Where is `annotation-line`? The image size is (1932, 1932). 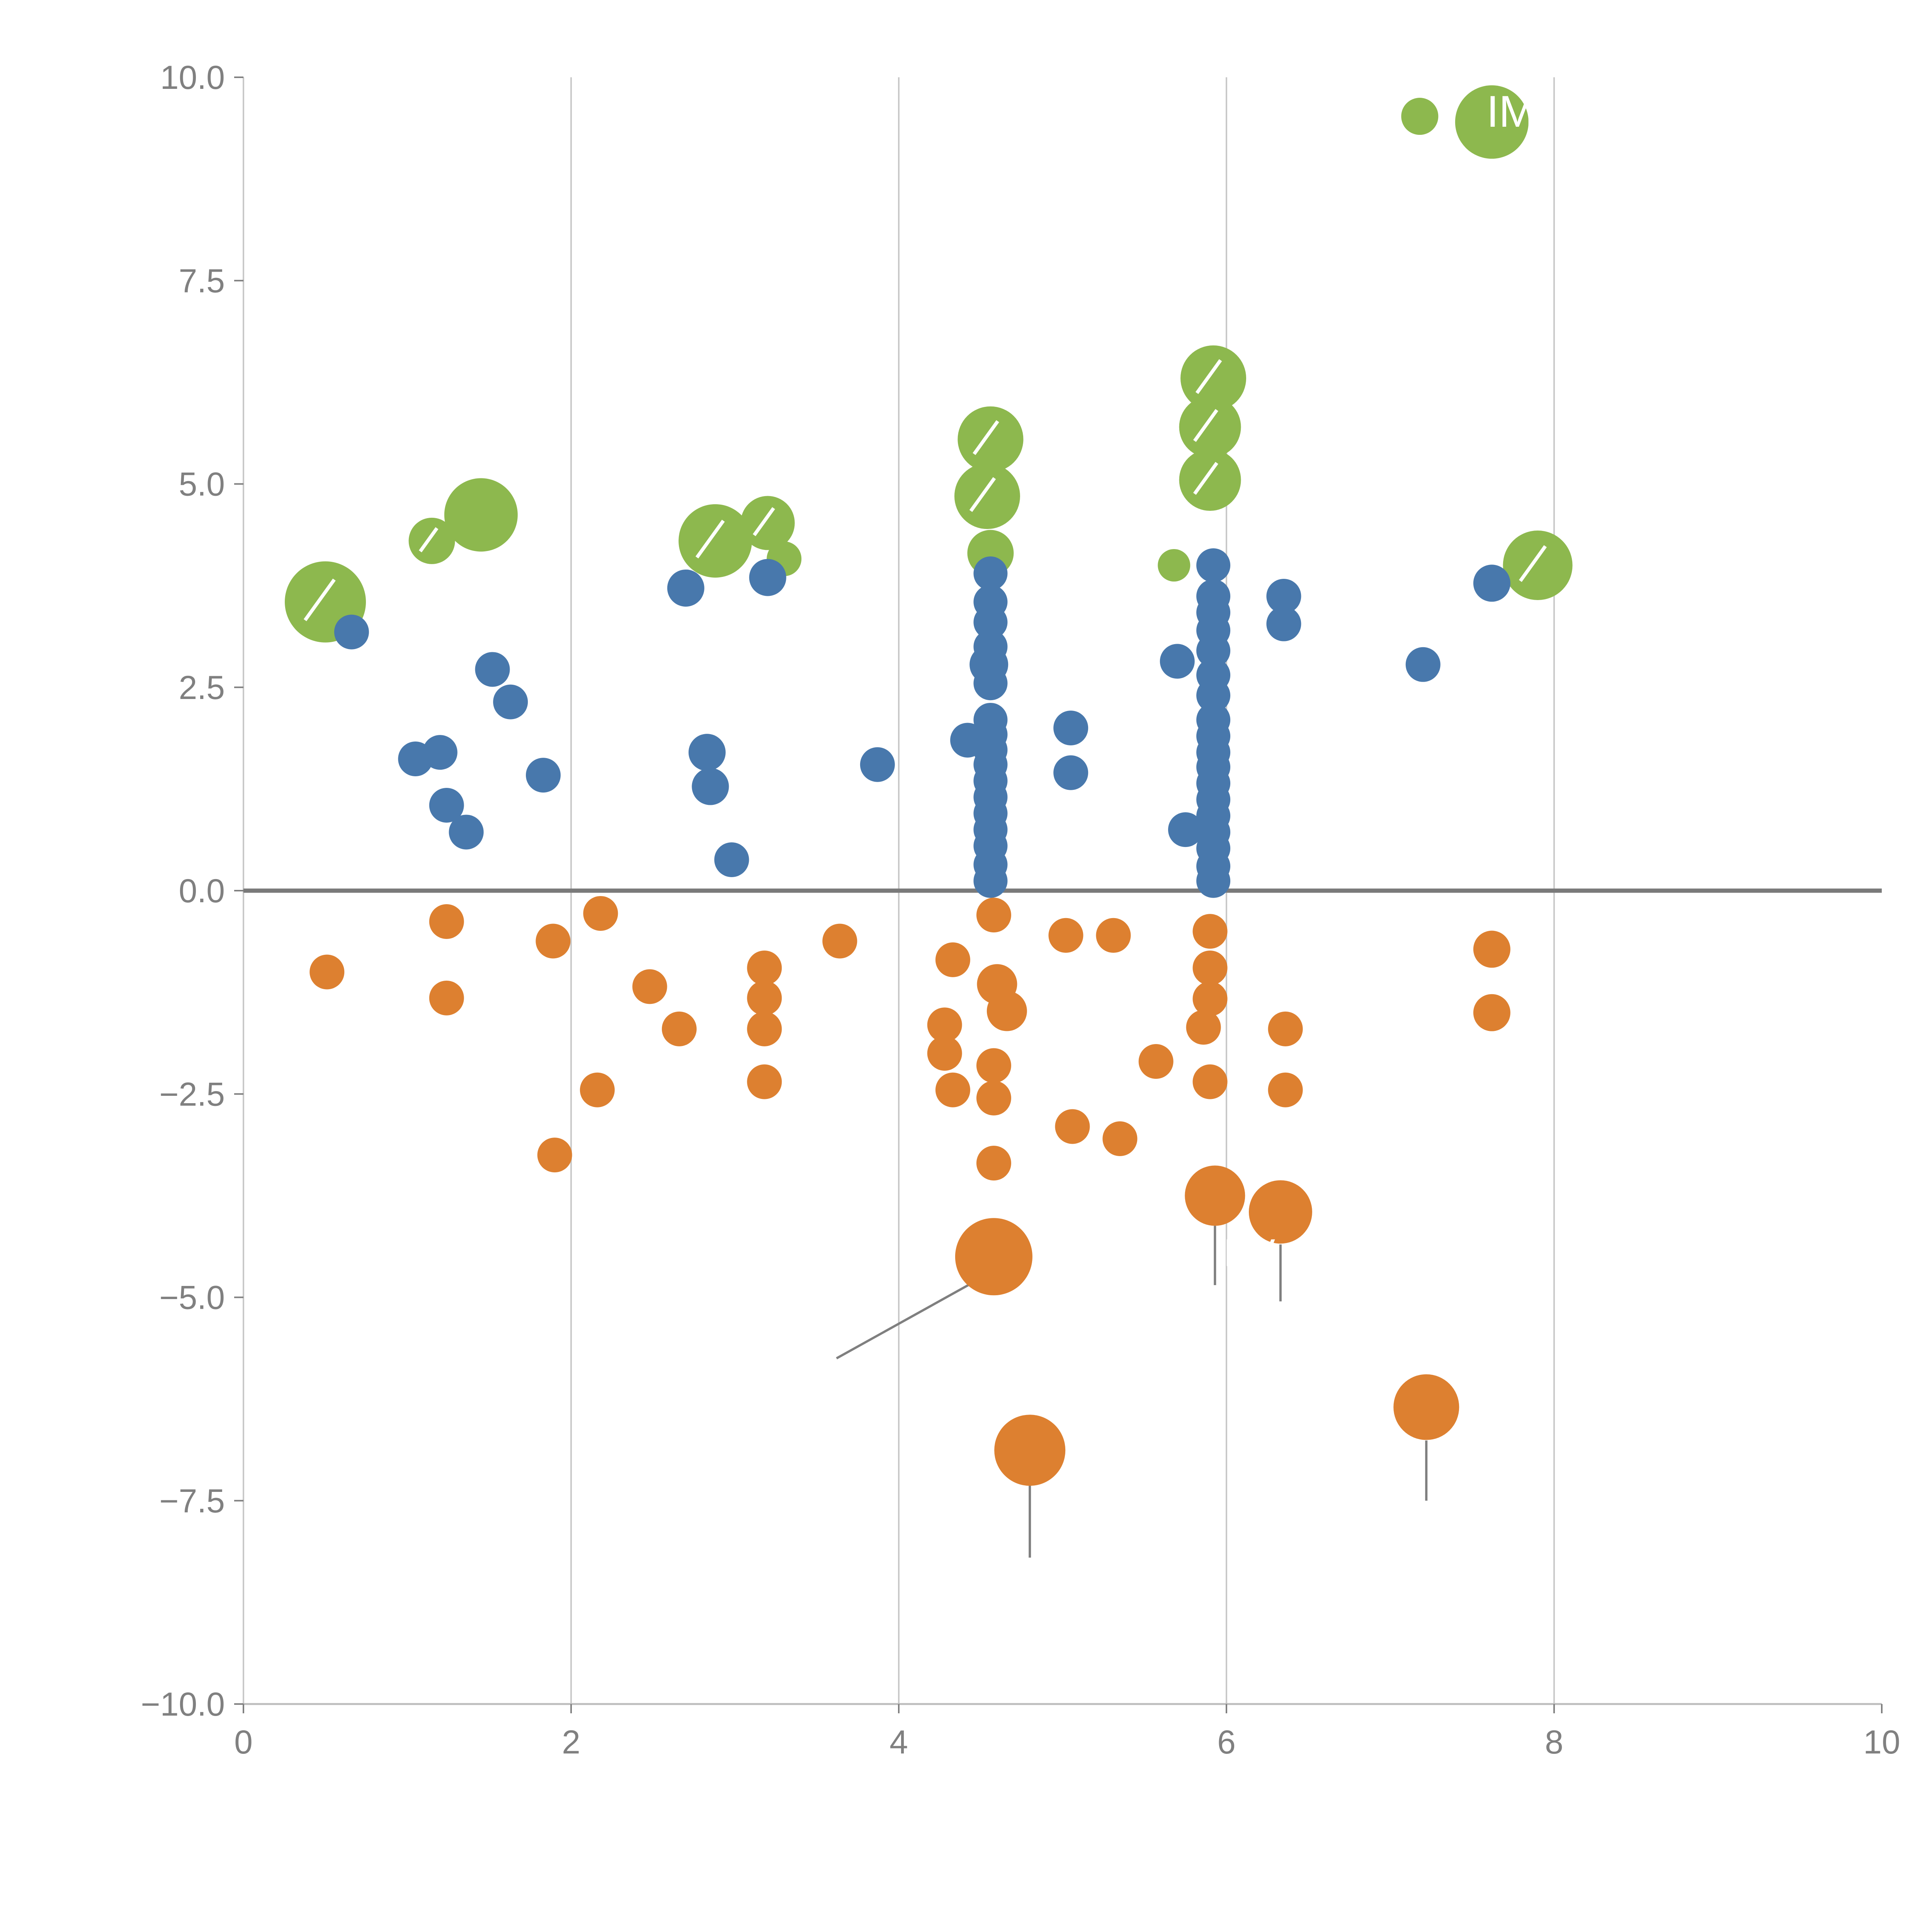
annotation-line is located at coordinates (912, 1316).